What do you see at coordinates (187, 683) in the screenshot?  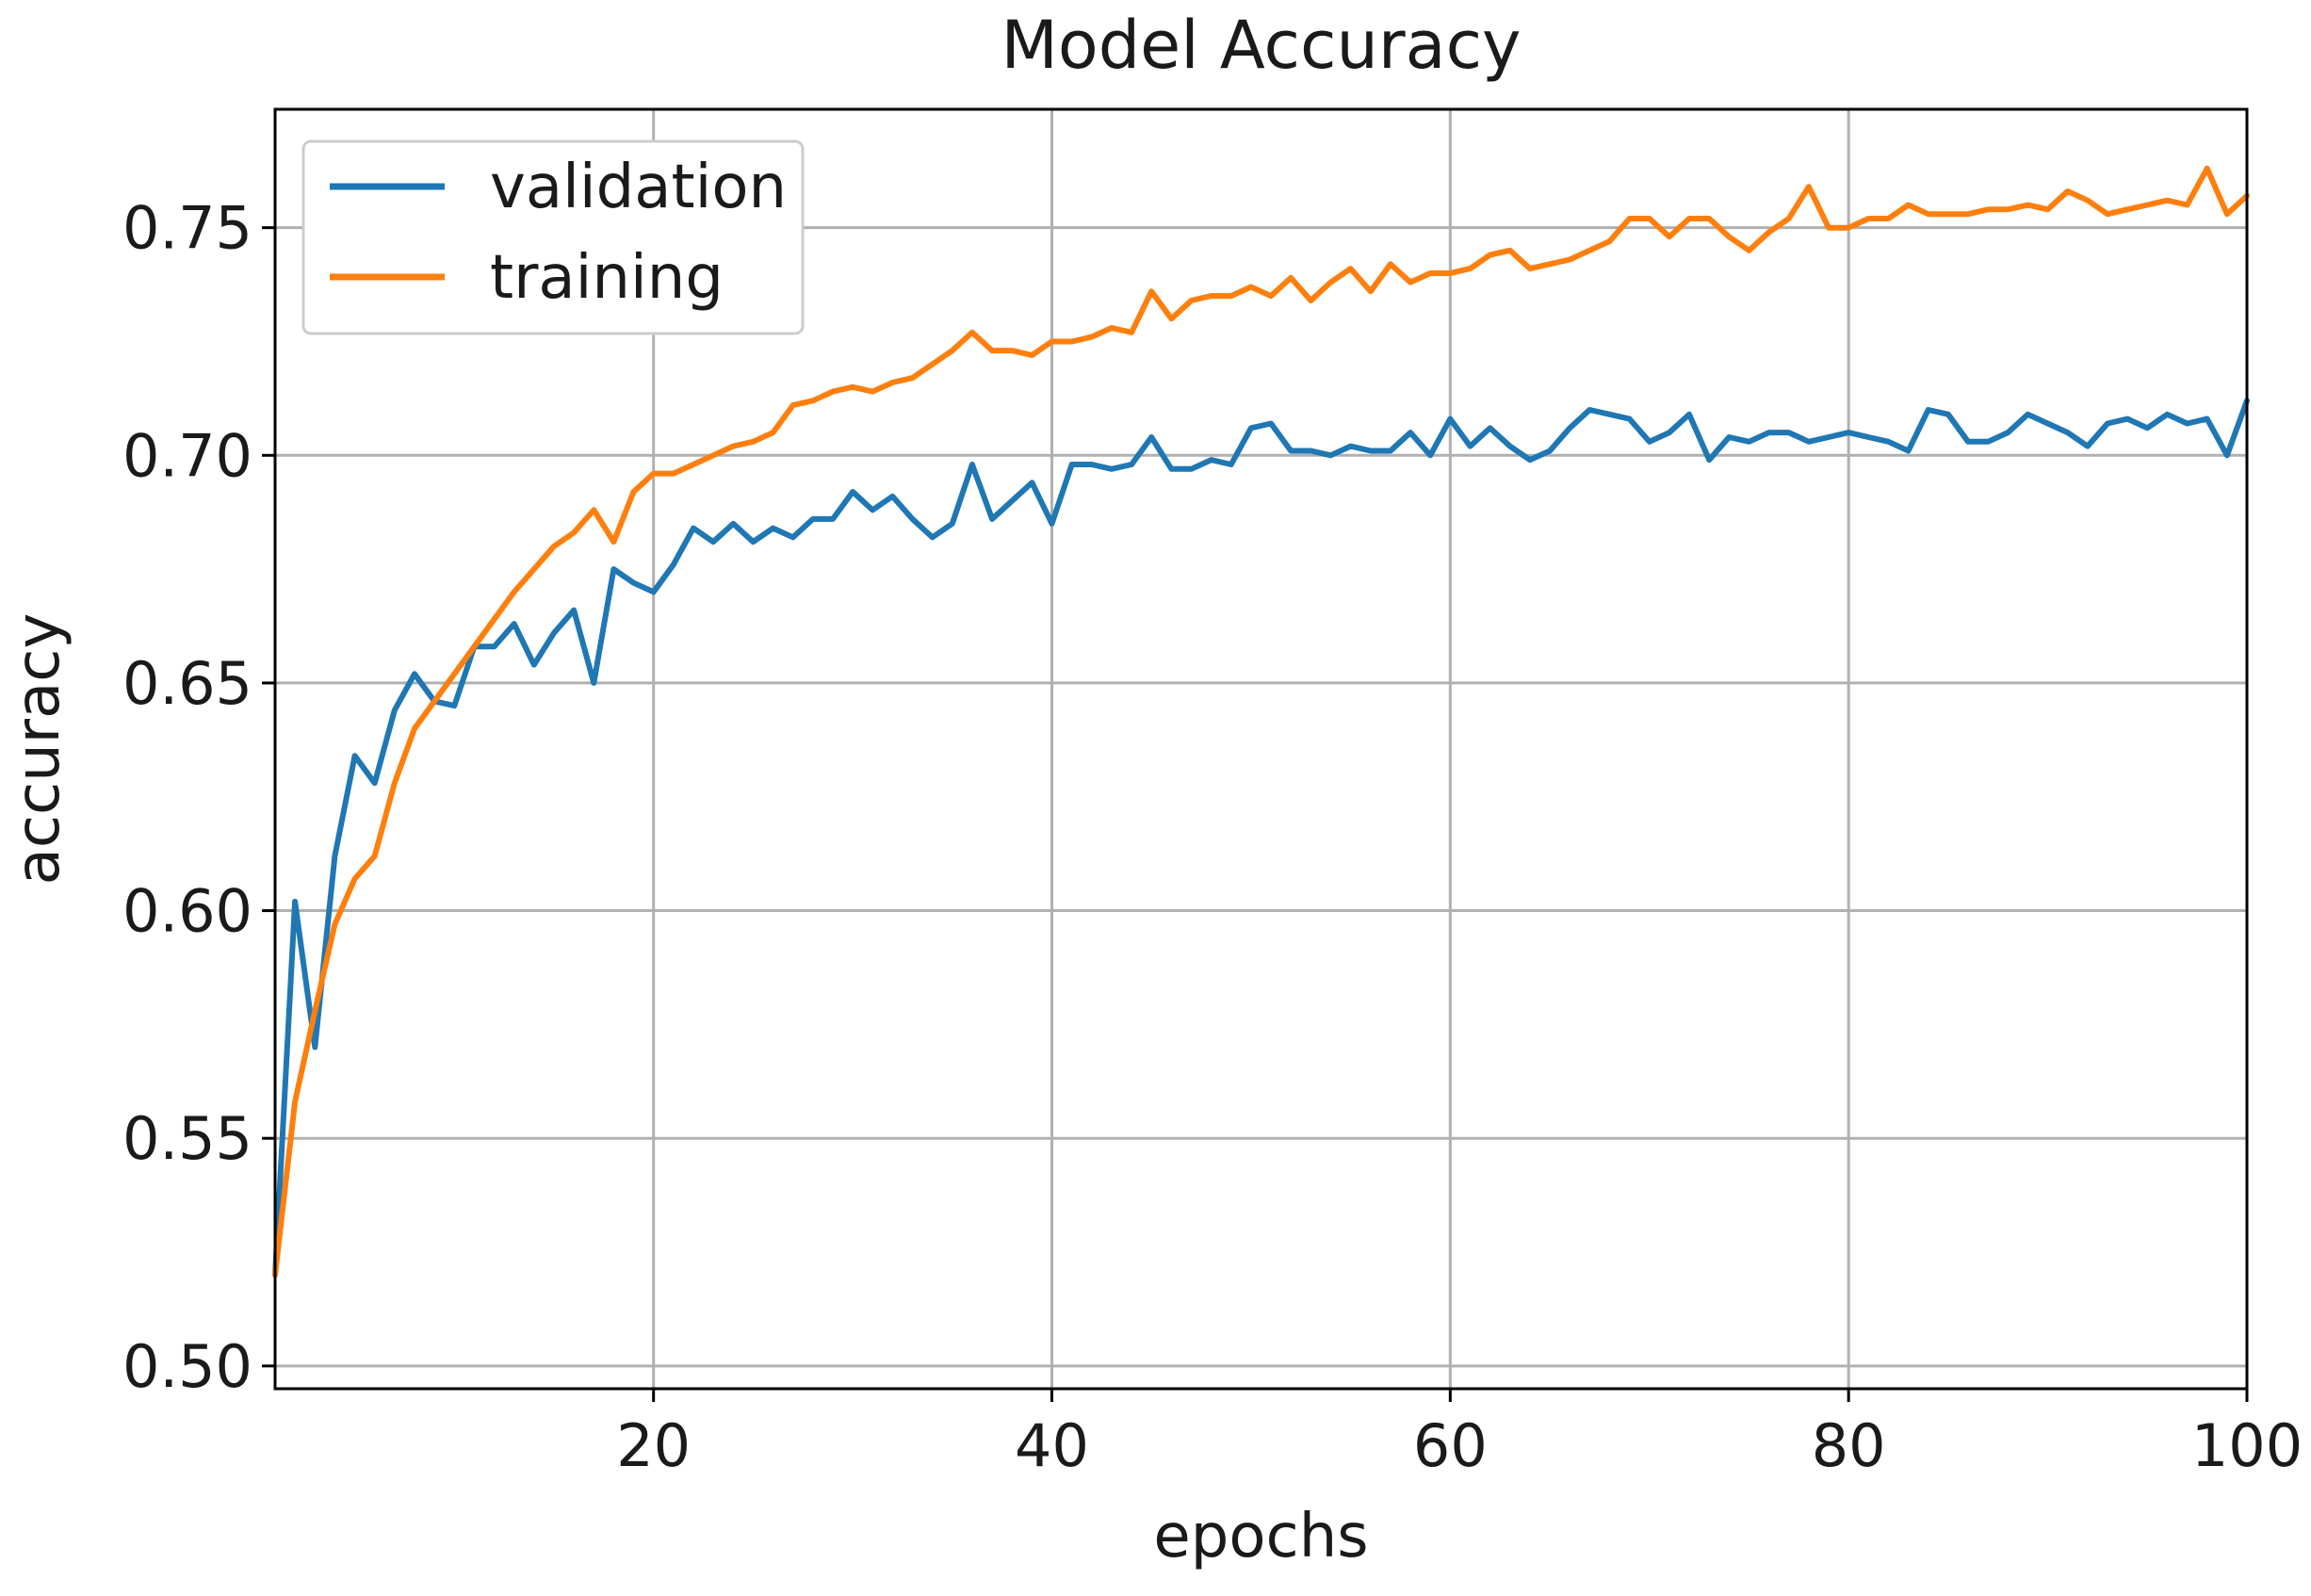 I see `y-tick-label: 0.65` at bounding box center [187, 683].